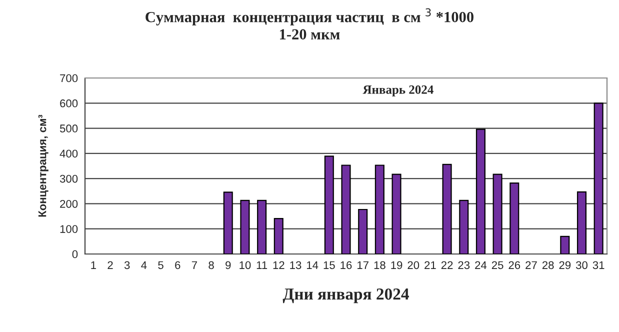 Image resolution: width=619 pixels, height=332 pixels. What do you see at coordinates (69, 204) in the screenshot?
I see `y-tick-label: 200` at bounding box center [69, 204].